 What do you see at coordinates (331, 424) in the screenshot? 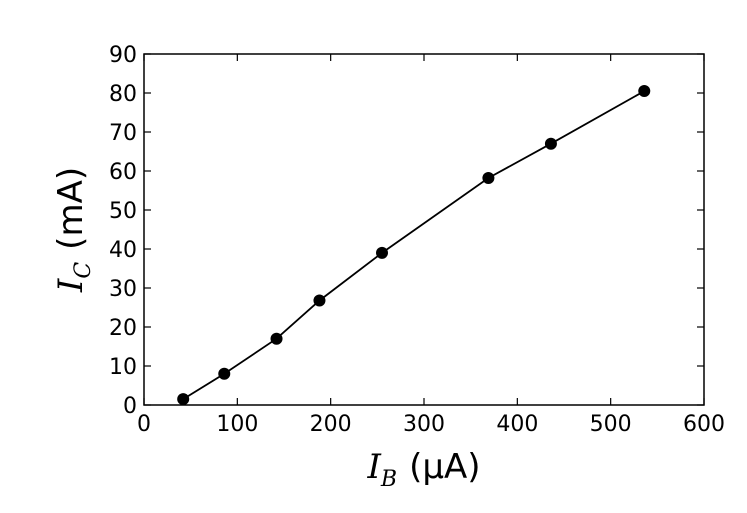
I see `x-tick-label: 200` at bounding box center [331, 424].